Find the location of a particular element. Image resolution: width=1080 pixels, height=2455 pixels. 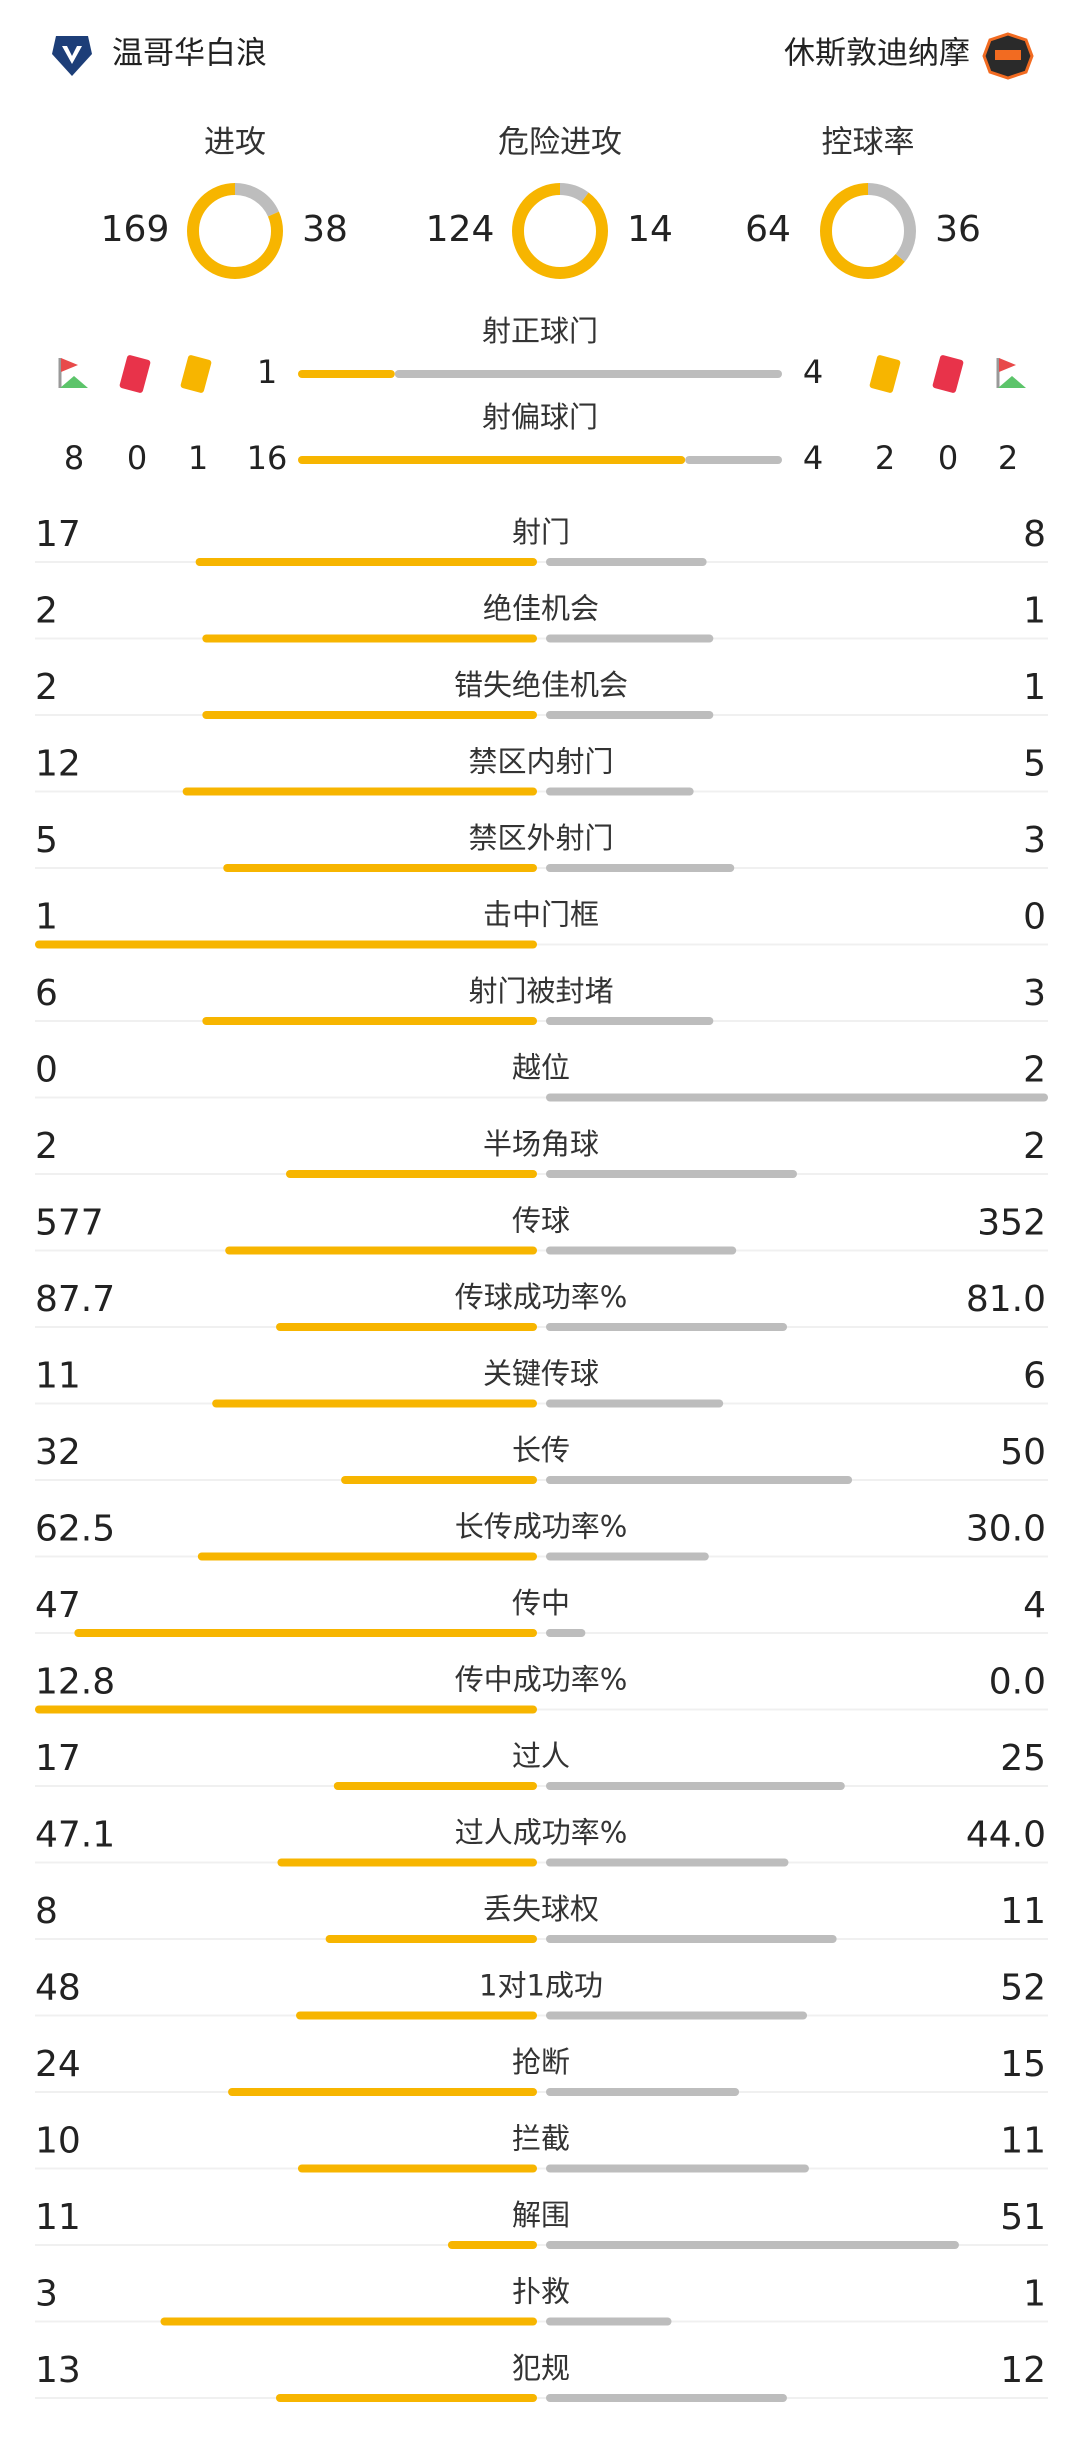

home-team: 温哥华白浪 is located at coordinates (189, 54).